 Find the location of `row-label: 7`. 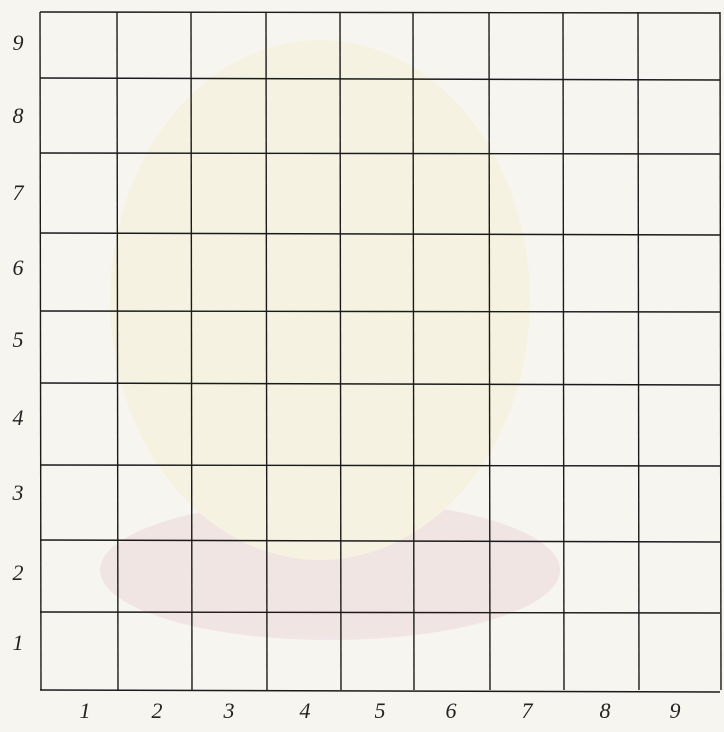

row-label: 7 is located at coordinates (19, 192).